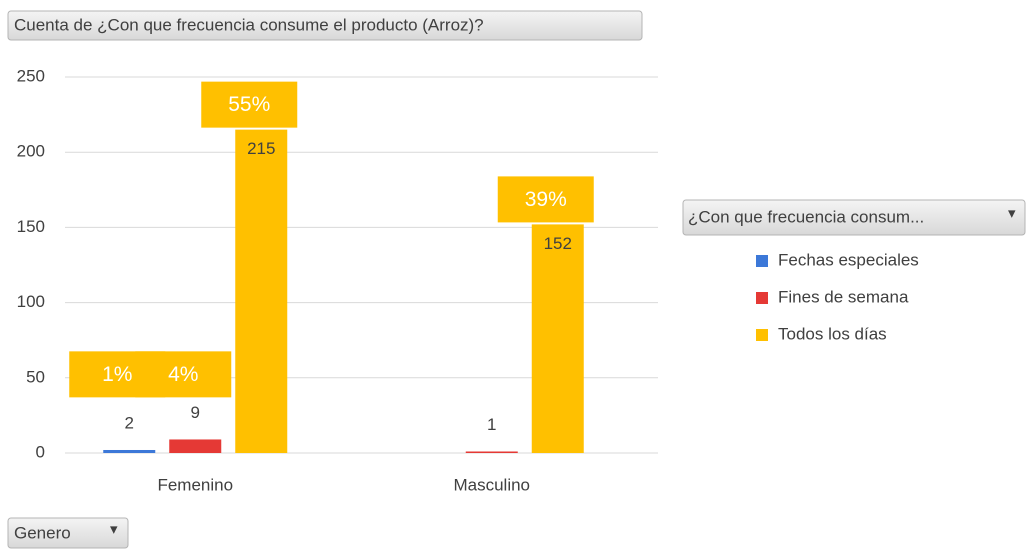  Describe the element at coordinates (117, 374) in the screenshot. I see `percent-label: 1%` at that location.